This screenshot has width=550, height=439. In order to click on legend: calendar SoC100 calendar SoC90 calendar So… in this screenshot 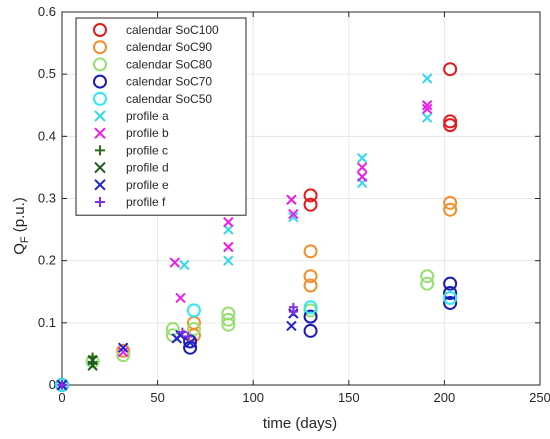, I will do `click(161, 116)`.